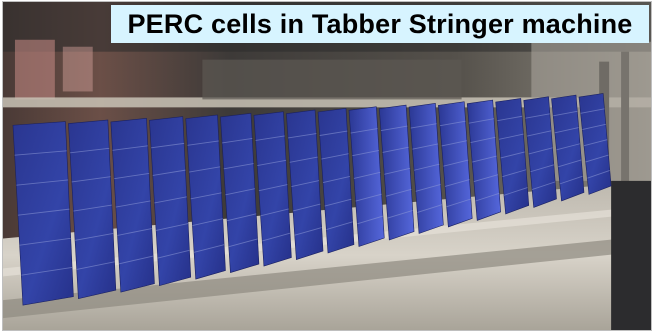 The width and height of the screenshot is (654, 333). I want to click on caption-banner: PERC cells in Tabber Stringer machine, so click(380, 24).